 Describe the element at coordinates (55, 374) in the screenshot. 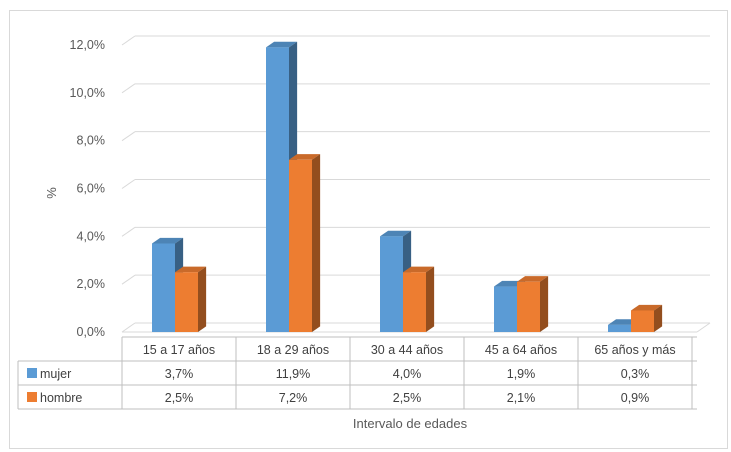

I see `legend-label-mujer: mujer` at that location.